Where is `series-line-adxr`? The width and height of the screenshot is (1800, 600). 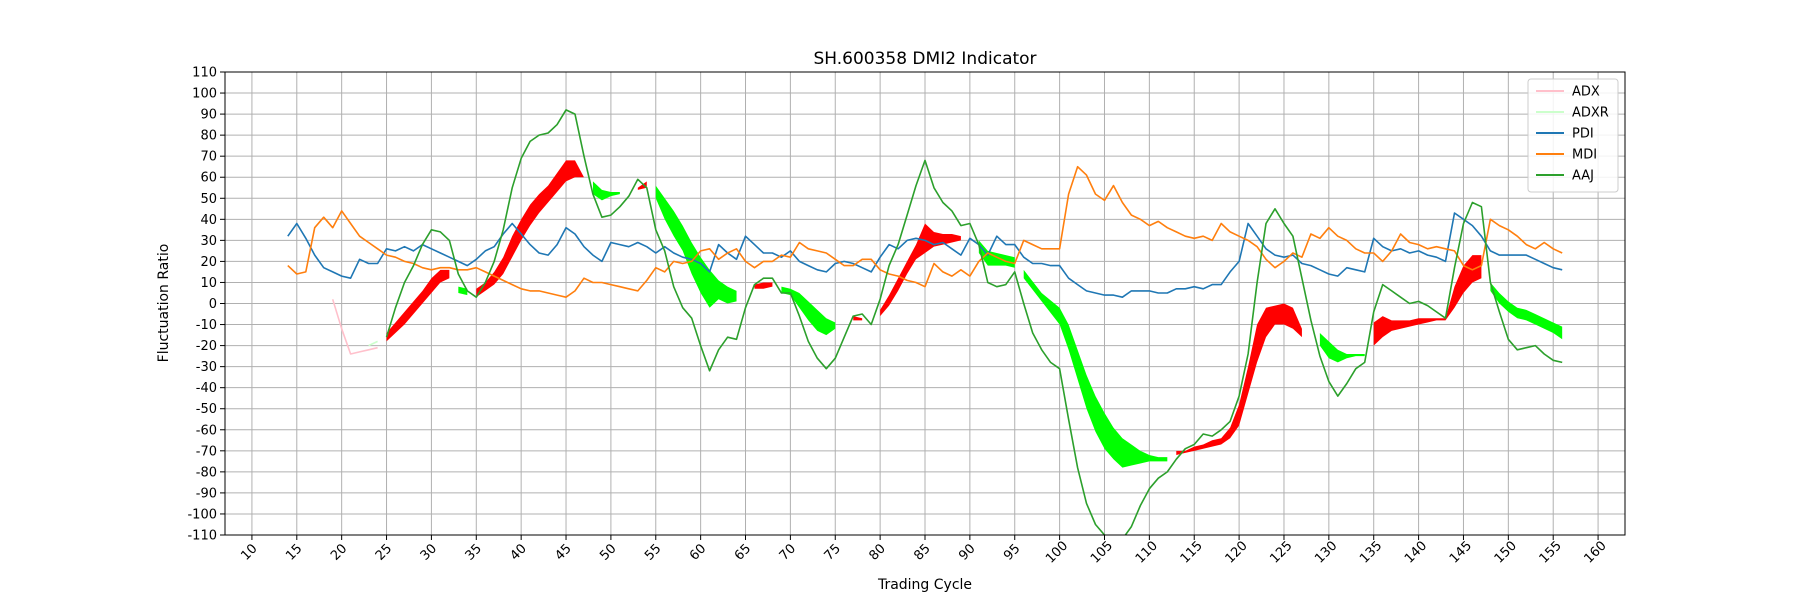
series-line-adxr is located at coordinates (373, 343).